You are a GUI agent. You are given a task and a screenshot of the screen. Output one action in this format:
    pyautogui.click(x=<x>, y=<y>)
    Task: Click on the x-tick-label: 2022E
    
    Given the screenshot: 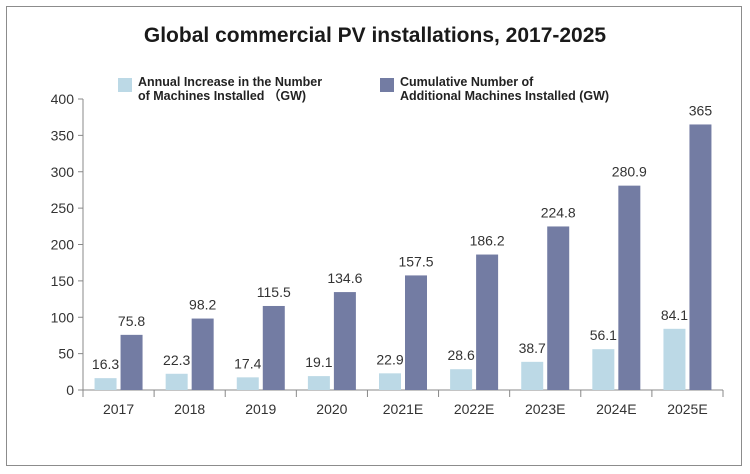 What is the action you would take?
    pyautogui.click(x=474, y=409)
    